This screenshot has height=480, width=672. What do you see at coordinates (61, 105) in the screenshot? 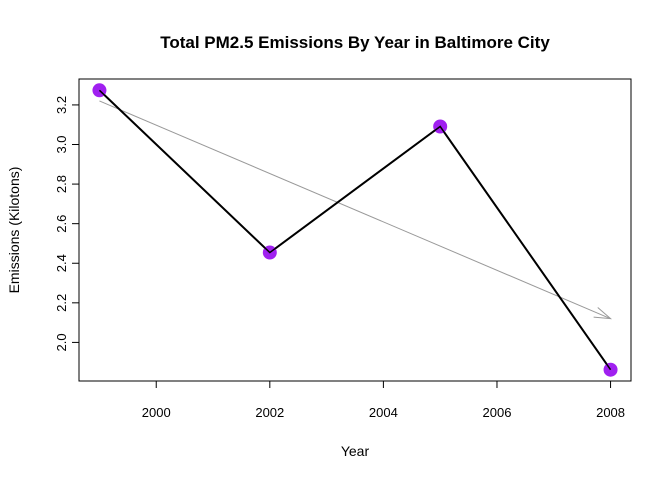
I see `y-tick-label: 3.2` at bounding box center [61, 105].